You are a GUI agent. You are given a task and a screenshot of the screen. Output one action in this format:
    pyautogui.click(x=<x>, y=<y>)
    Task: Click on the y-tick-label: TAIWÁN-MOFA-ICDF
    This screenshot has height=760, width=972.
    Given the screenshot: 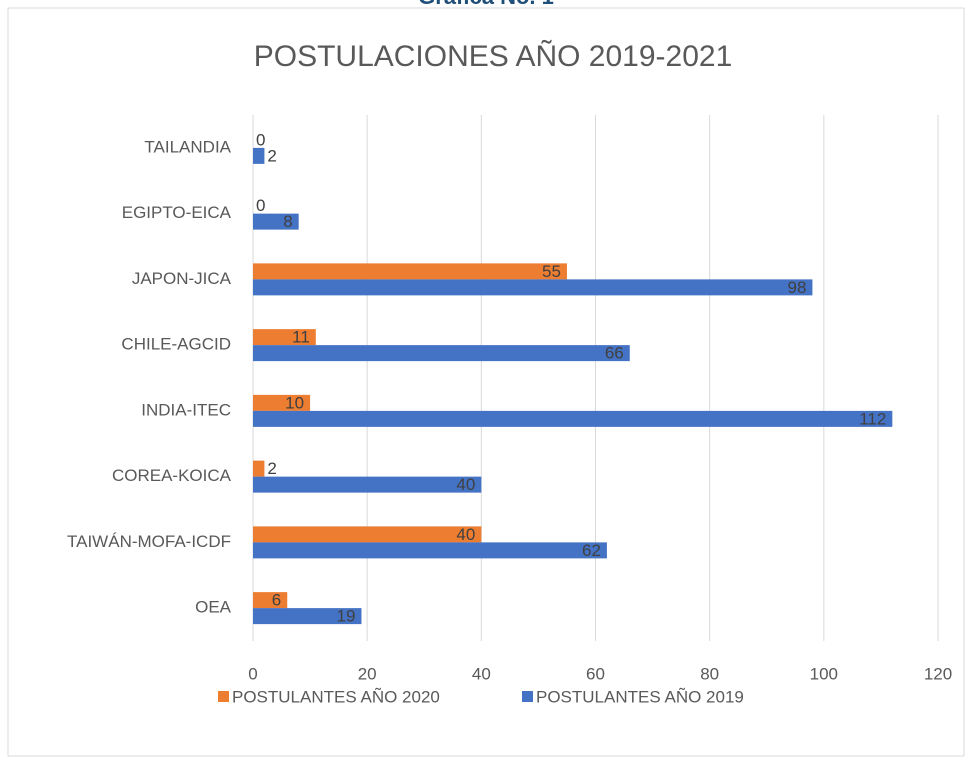 What is the action you would take?
    pyautogui.click(x=149, y=541)
    